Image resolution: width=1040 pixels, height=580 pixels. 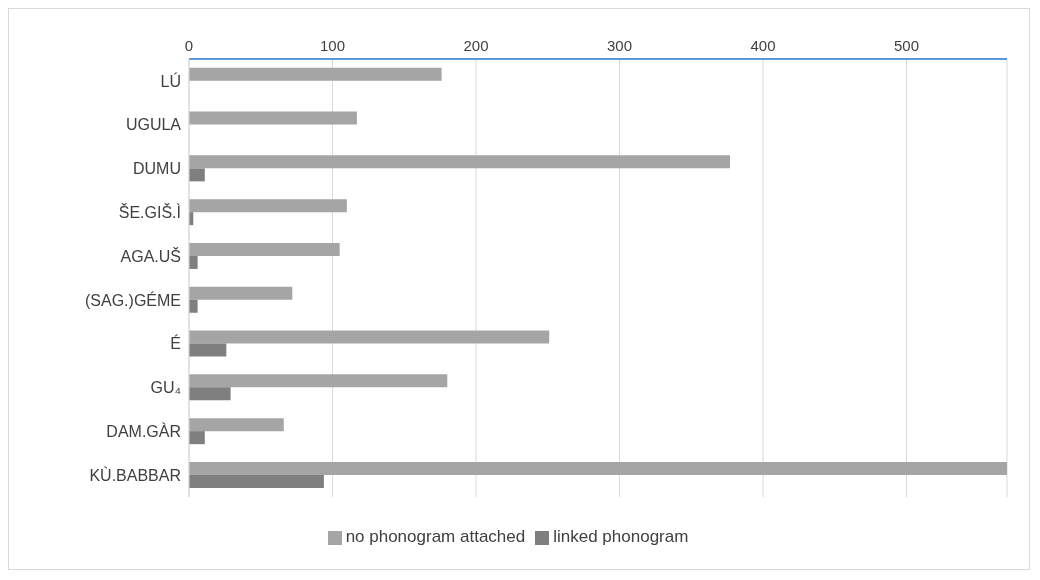 What do you see at coordinates (621, 536) in the screenshot?
I see `legend-label: linked phonogram` at bounding box center [621, 536].